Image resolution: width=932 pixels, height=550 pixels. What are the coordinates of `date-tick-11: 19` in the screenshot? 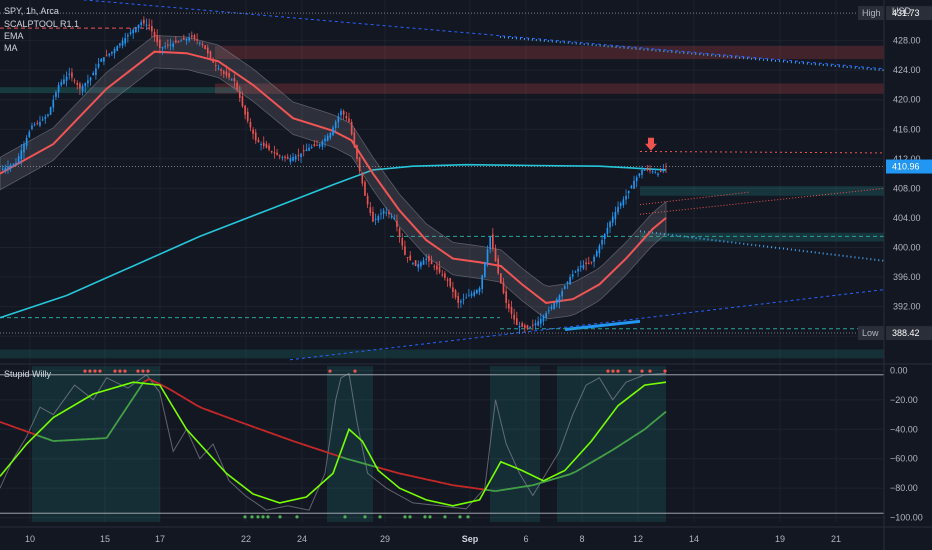 It's located at (780, 539).